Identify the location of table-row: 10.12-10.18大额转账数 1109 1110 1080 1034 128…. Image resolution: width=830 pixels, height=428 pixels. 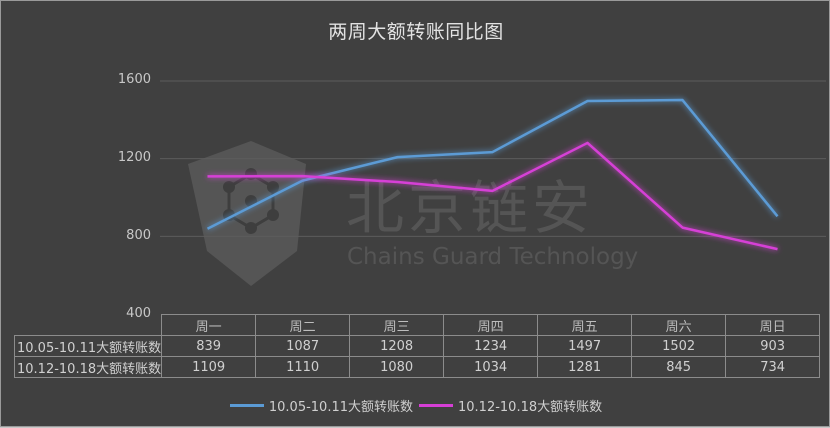
(417, 367).